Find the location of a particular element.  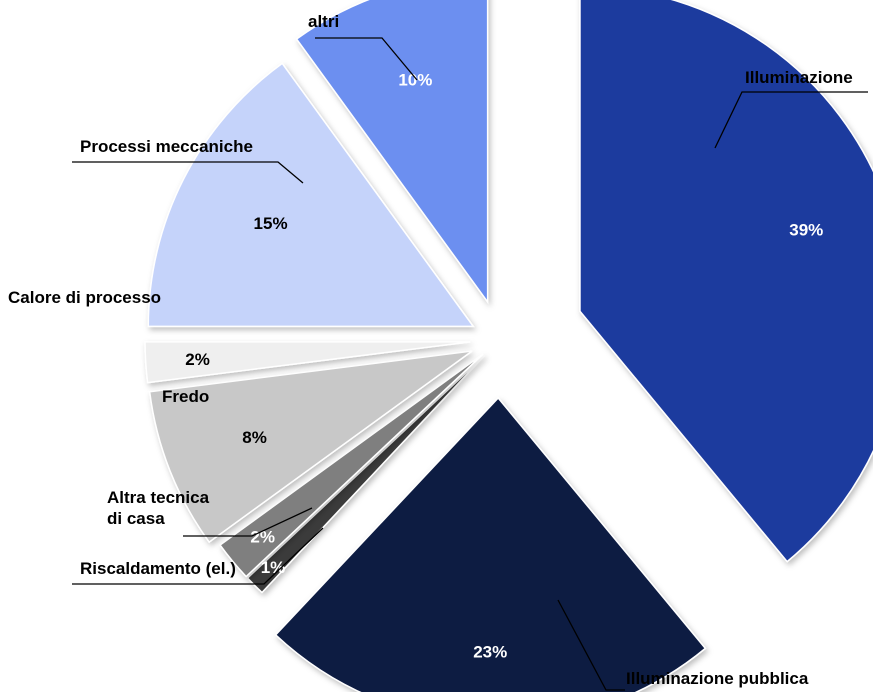

pie-slice-processi-meccaniche is located at coordinates (311, 195).